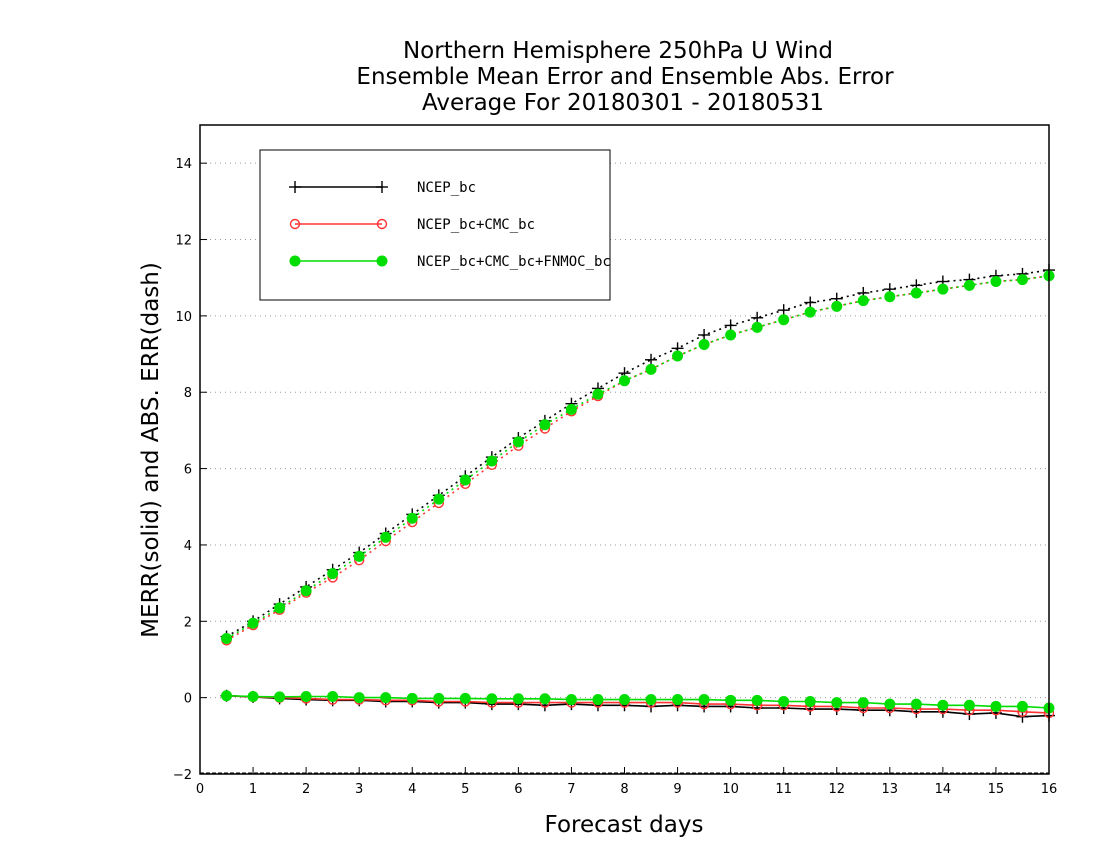 The image size is (1100, 850). I want to click on x-tick-label: 0, so click(200, 789).